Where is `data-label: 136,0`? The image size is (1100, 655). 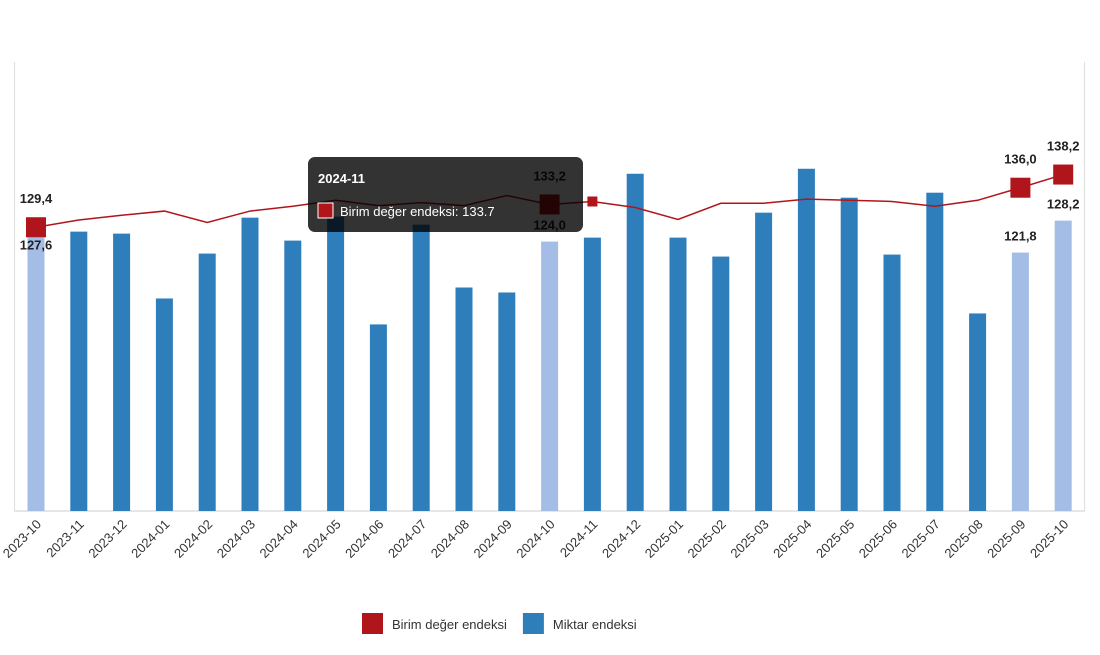
data-label: 136,0 is located at coordinates (1020, 159).